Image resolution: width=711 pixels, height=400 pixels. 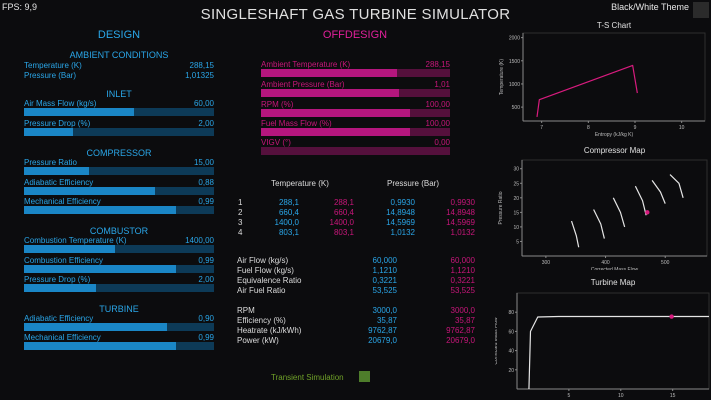 I want to click on inlet-mass-flow-slider, so click(x=119, y=112).